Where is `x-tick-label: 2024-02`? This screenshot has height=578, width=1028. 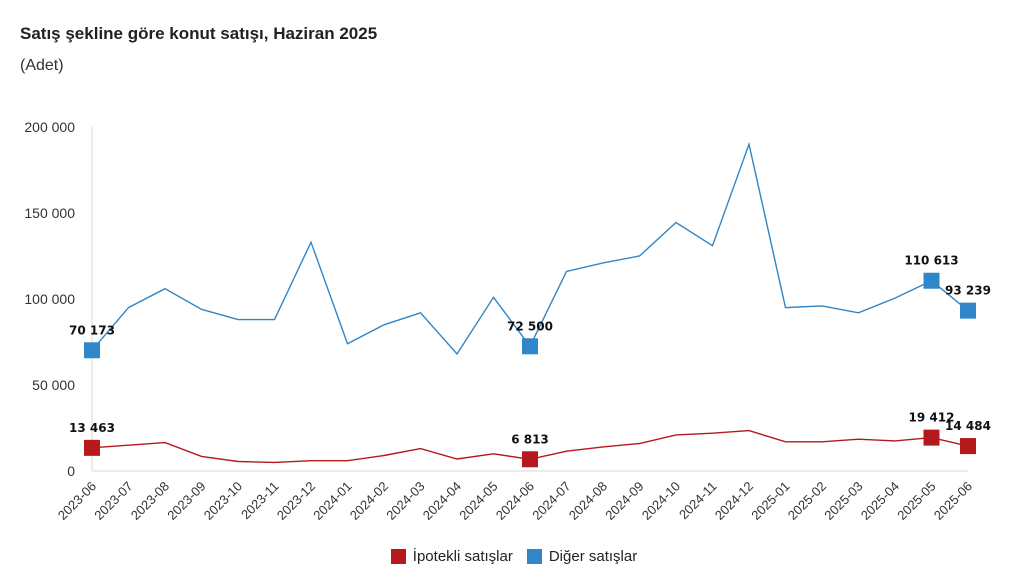 x-tick-label: 2024-02 is located at coordinates (369, 501).